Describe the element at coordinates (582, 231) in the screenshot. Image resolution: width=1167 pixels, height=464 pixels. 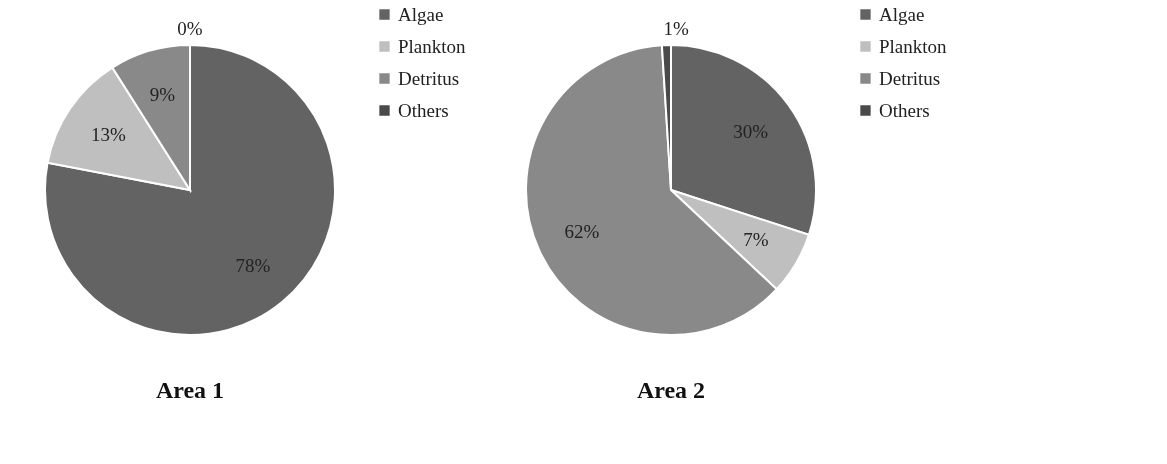
I see `data-label: 62%` at that location.